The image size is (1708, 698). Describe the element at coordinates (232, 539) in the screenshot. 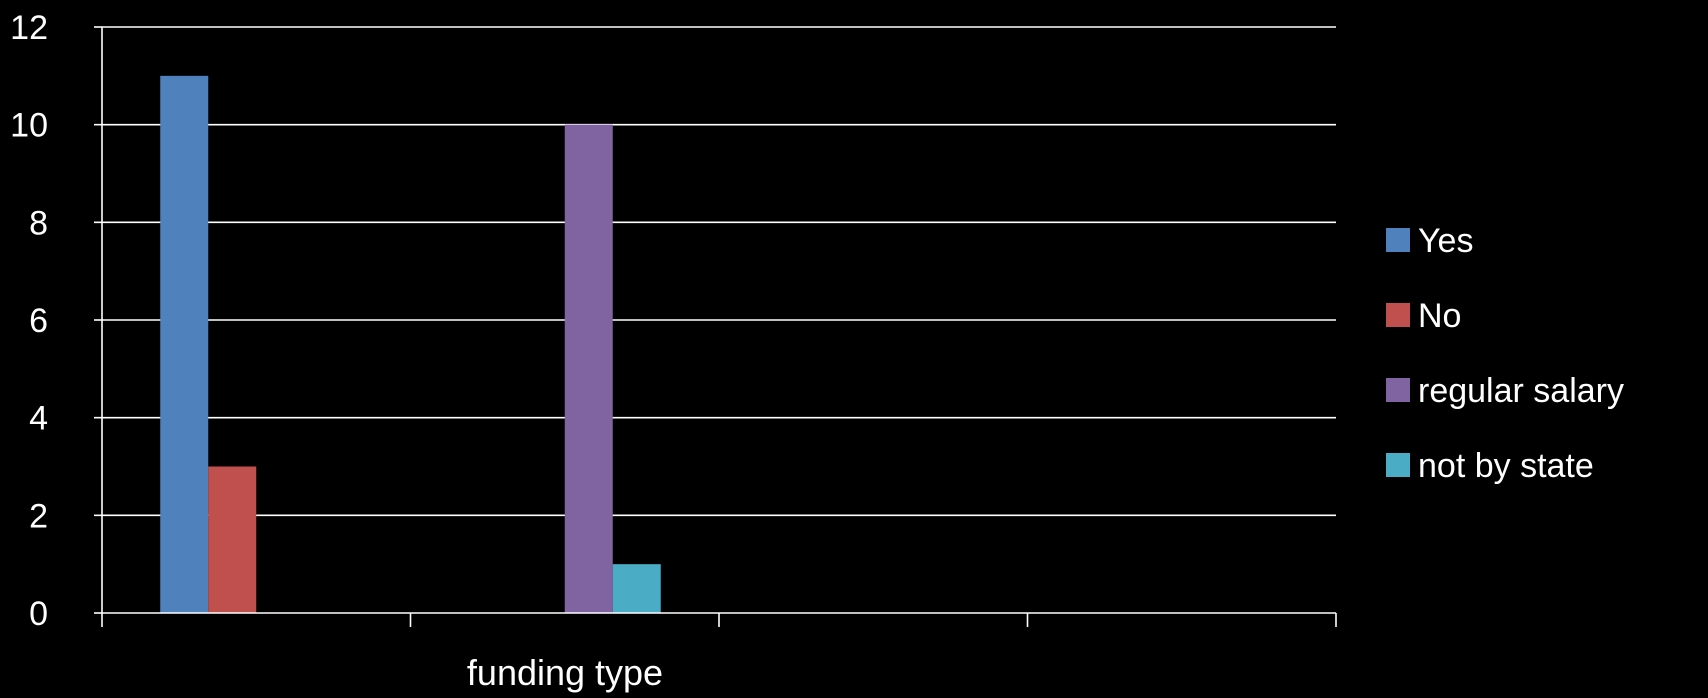

I see `bar-no` at that location.